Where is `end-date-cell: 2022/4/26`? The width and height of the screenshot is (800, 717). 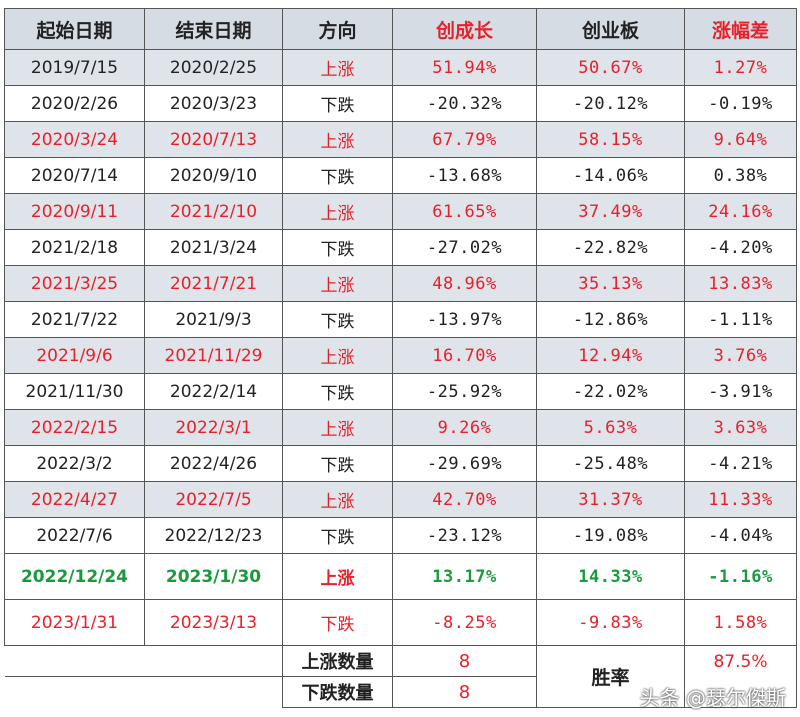 end-date-cell: 2022/4/26 is located at coordinates (213, 463).